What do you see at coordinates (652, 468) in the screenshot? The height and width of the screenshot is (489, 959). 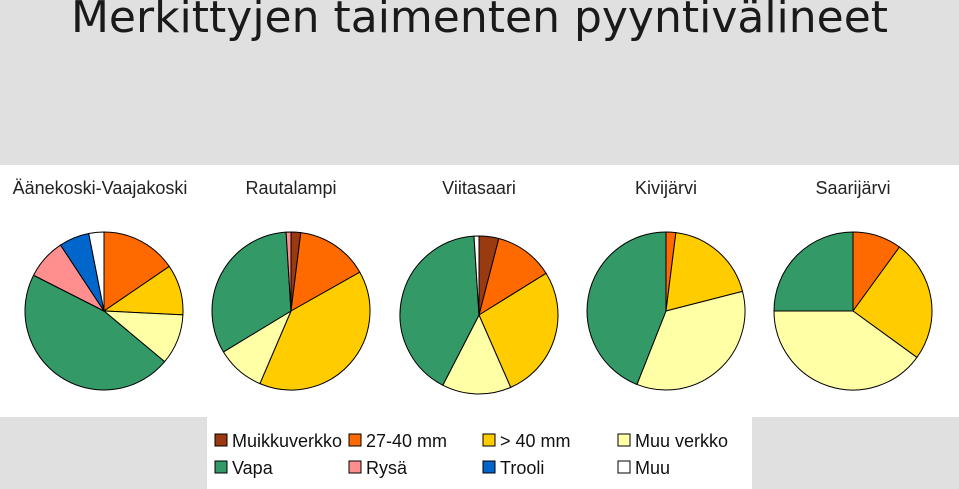 I see `legend-label: Muu` at bounding box center [652, 468].